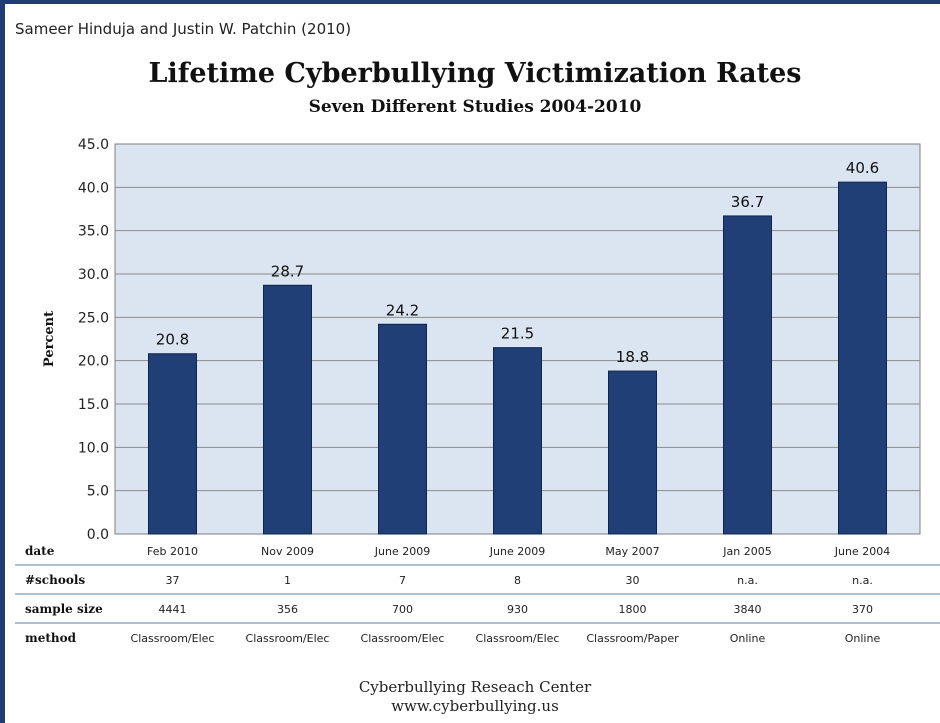 The height and width of the screenshot is (723, 940). I want to click on table-cell: 3840, so click(748, 609).